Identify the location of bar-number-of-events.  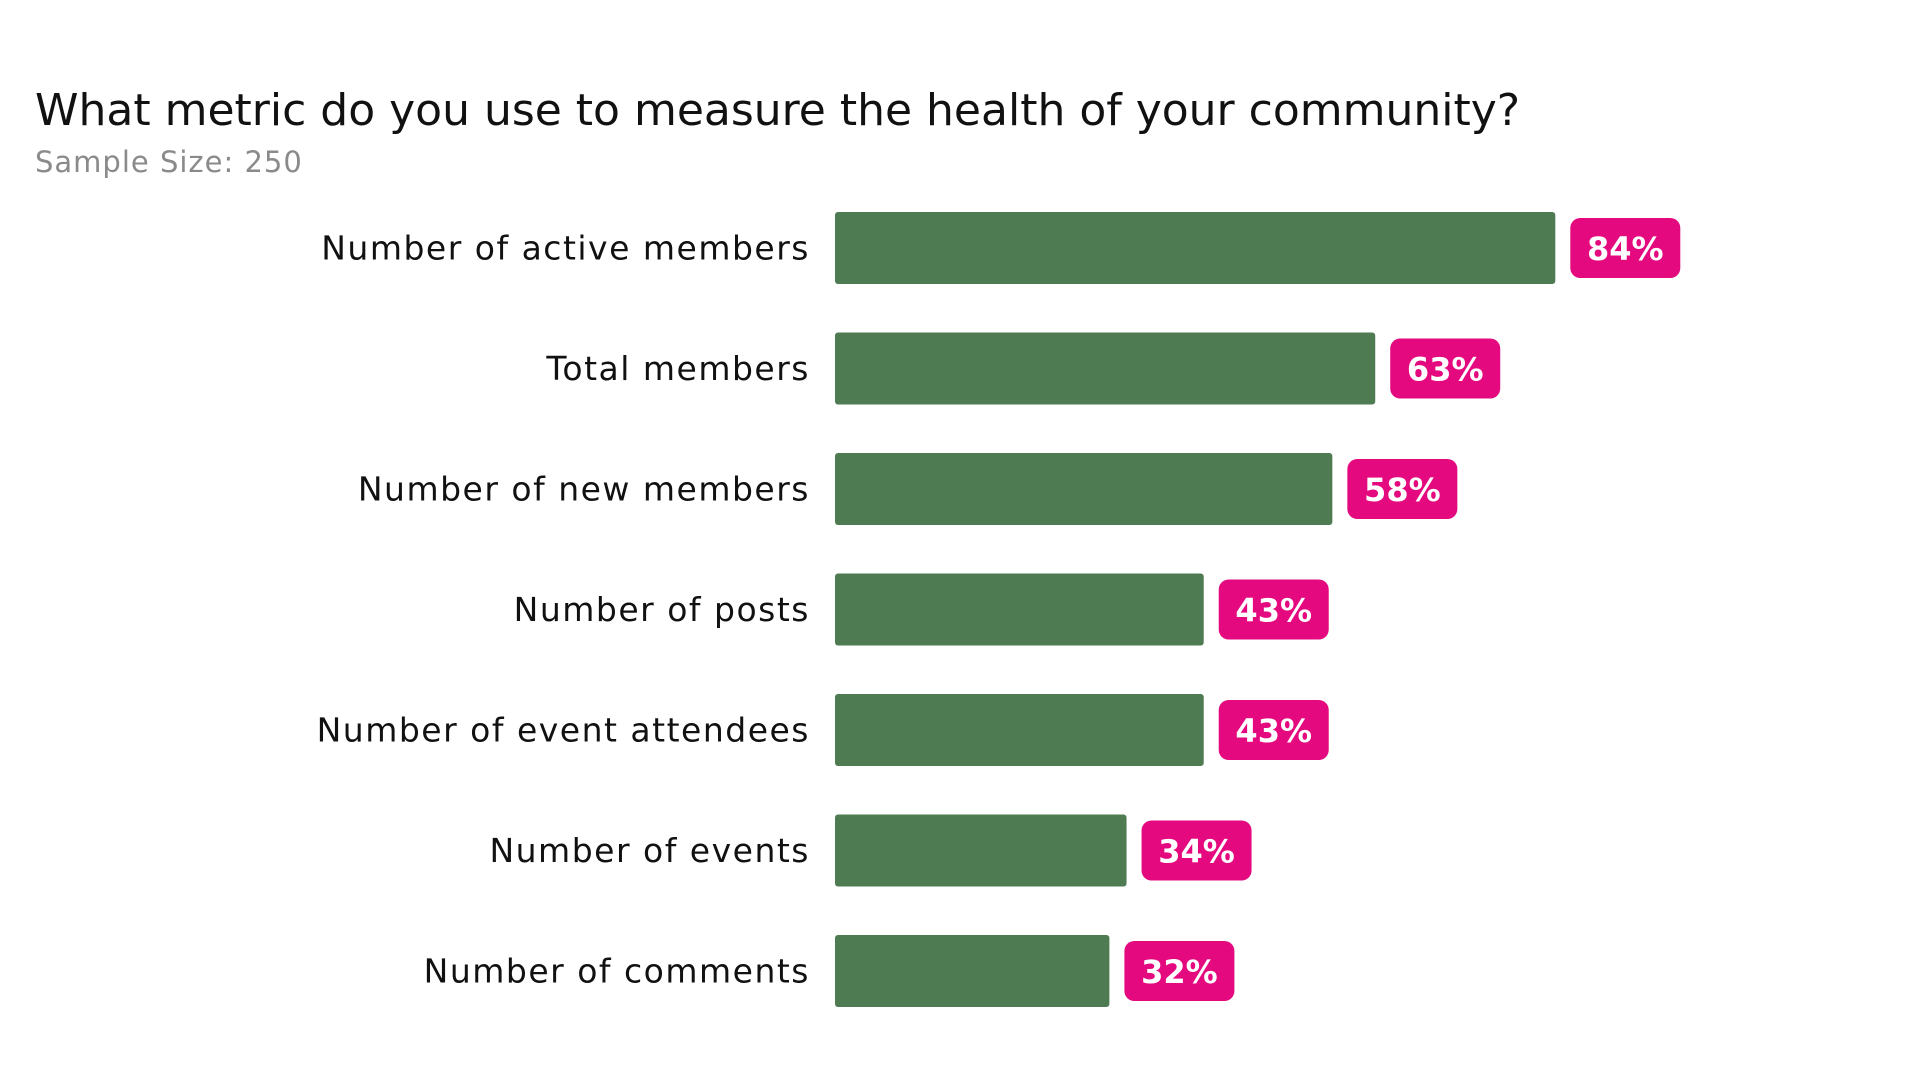
(981, 850).